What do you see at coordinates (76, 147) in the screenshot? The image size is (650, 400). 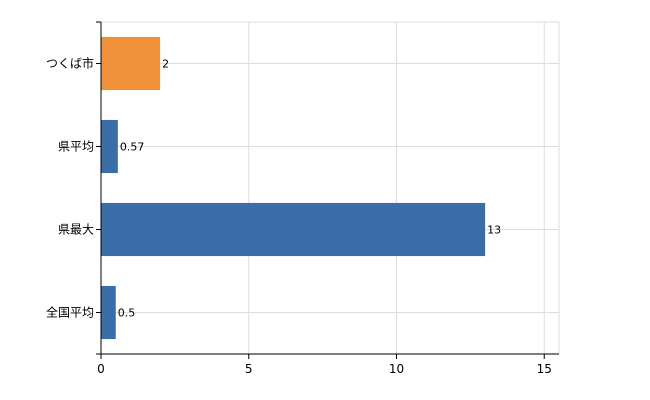 I see `category-label: 県平均` at bounding box center [76, 147].